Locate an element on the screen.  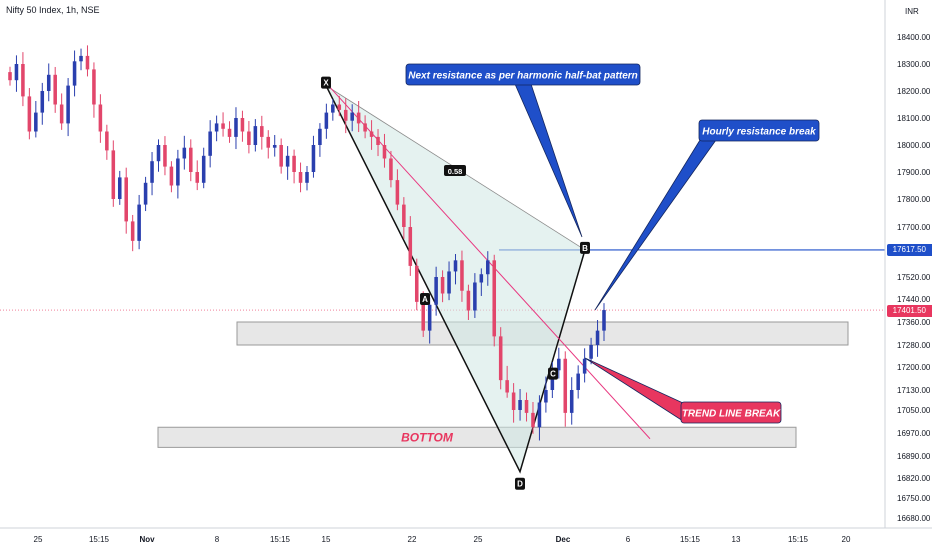
price-tick-label: 16750.00 is located at coordinates (914, 498).